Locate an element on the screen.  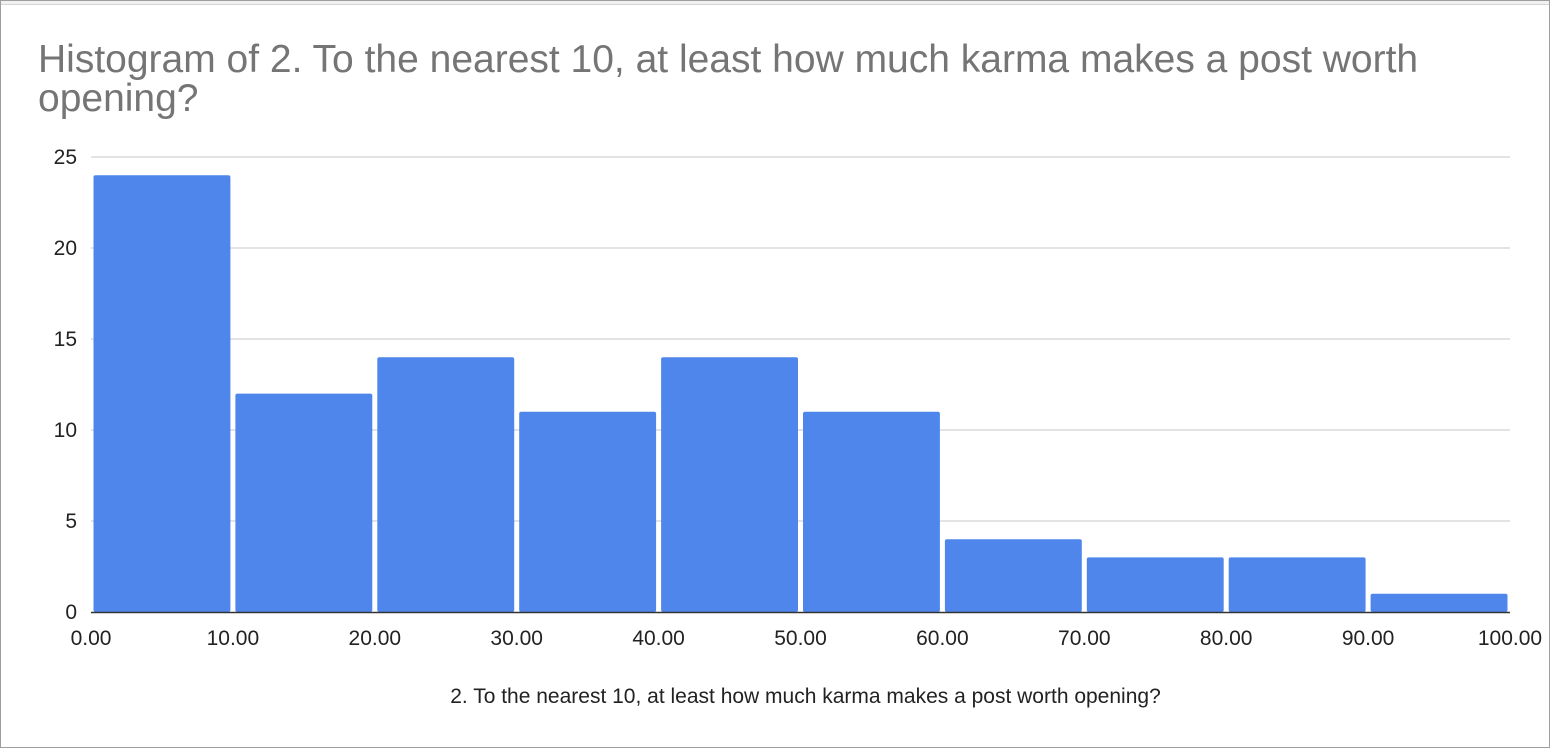
x-tick-label: 100.00 is located at coordinates (1510, 638).